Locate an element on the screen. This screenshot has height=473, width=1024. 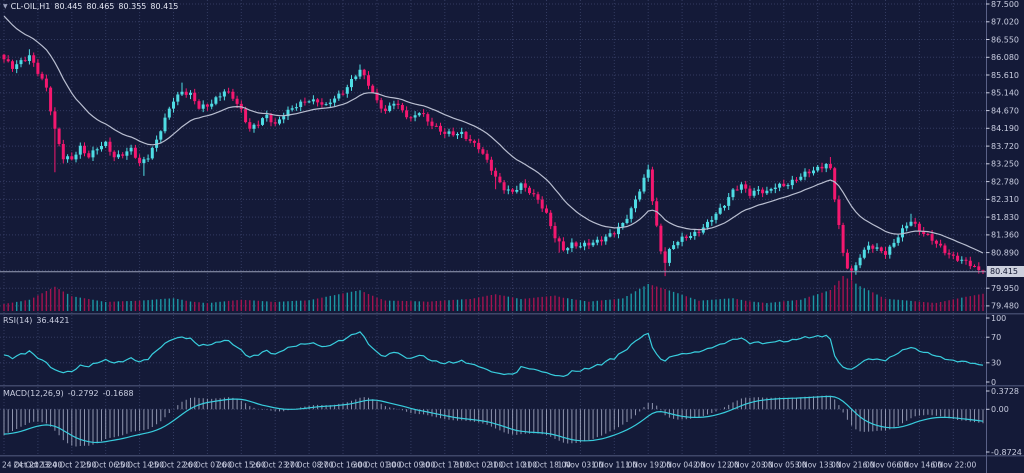
macd-name: MACD(12,26,9) is located at coordinates (33, 393).